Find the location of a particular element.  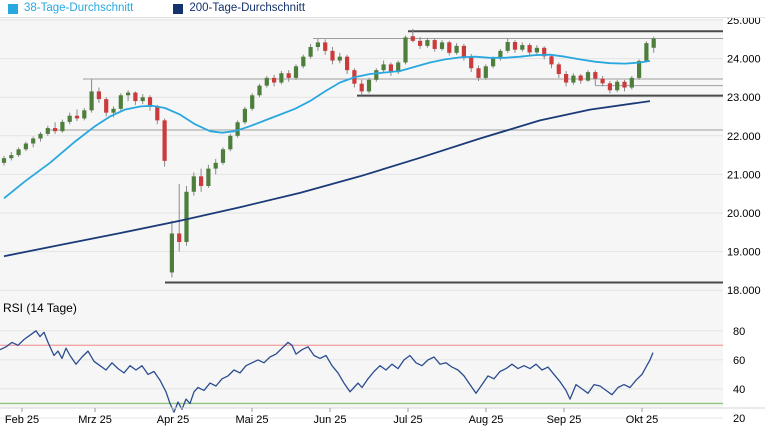

svg-text: Okt 25 is located at coordinates (642, 420).